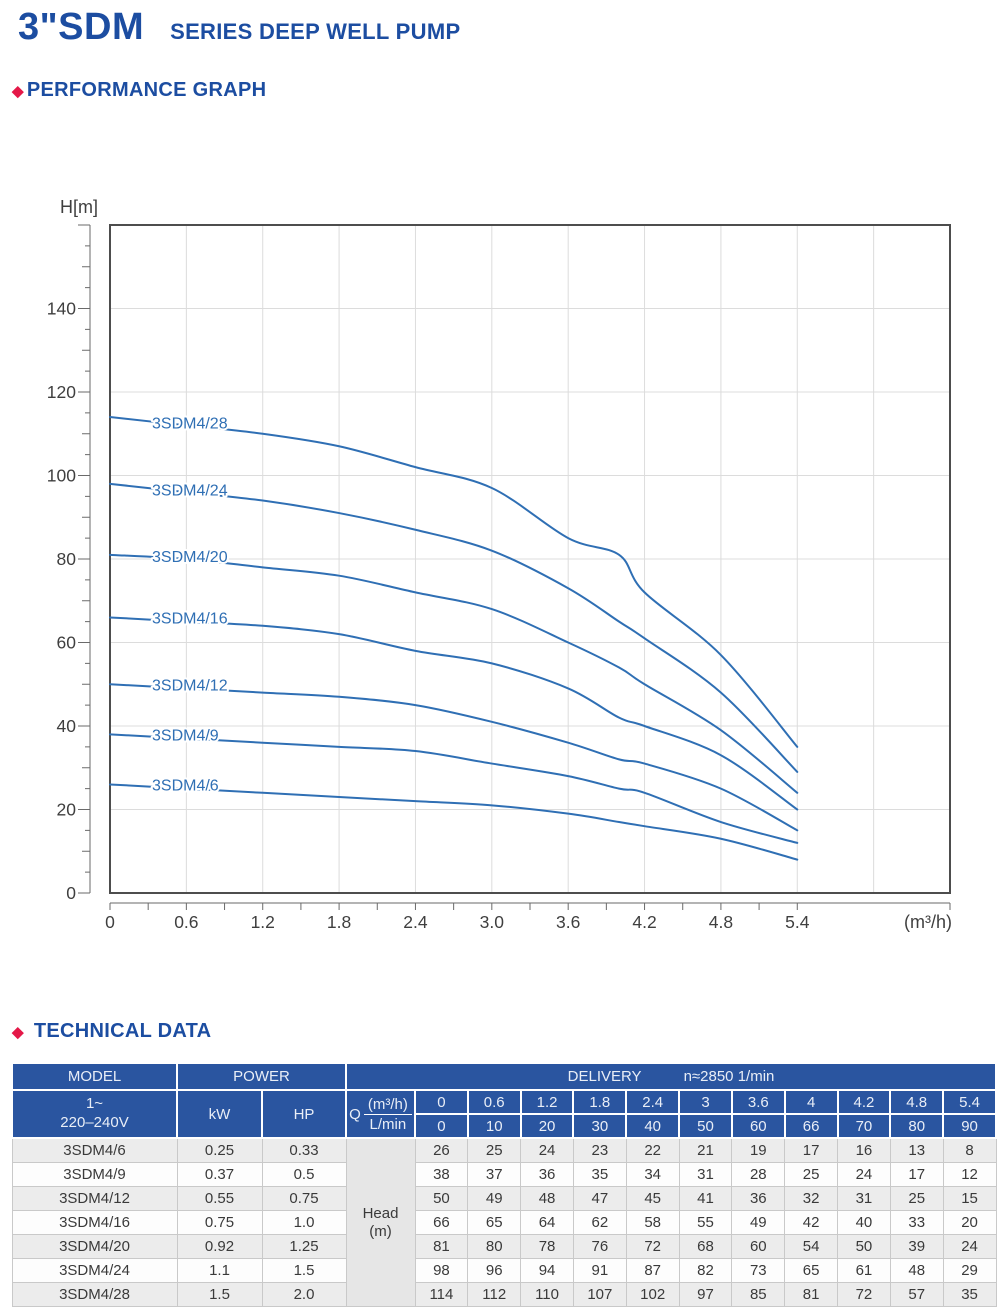 The image size is (1006, 1315). Describe the element at coordinates (547, 1198) in the screenshot. I see `head-value-cell: 48` at that location.